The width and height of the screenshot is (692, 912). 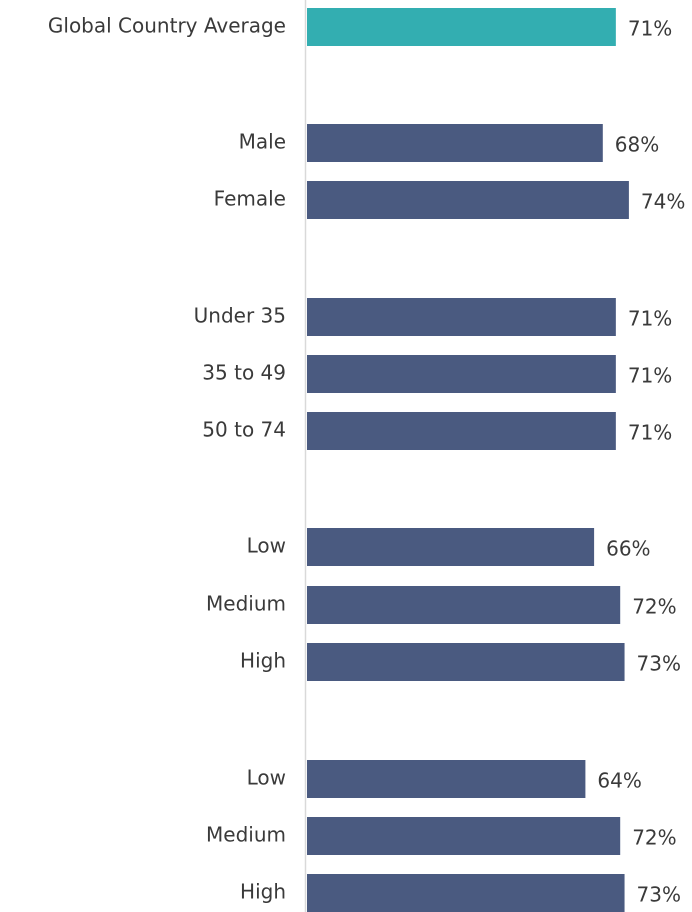 I want to click on category-label-10: Medium, so click(x=246, y=835).